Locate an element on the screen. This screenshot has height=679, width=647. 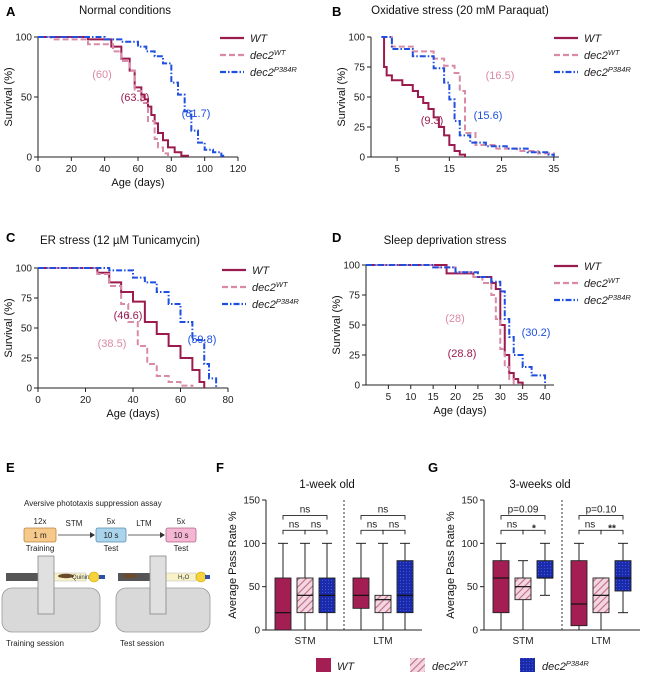
step2-box-label: 10 s is located at coordinates (110, 535).